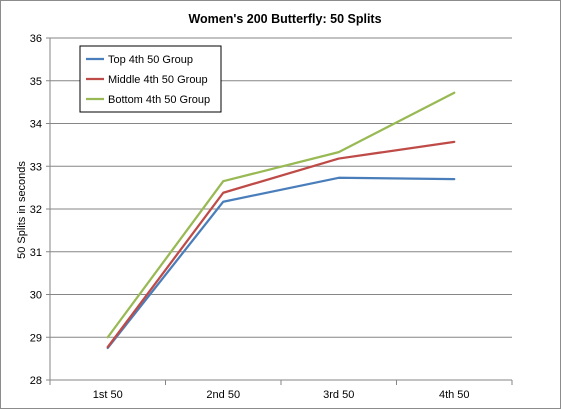  What do you see at coordinates (36, 82) in the screenshot?
I see `y-tick-label: 35` at bounding box center [36, 82].